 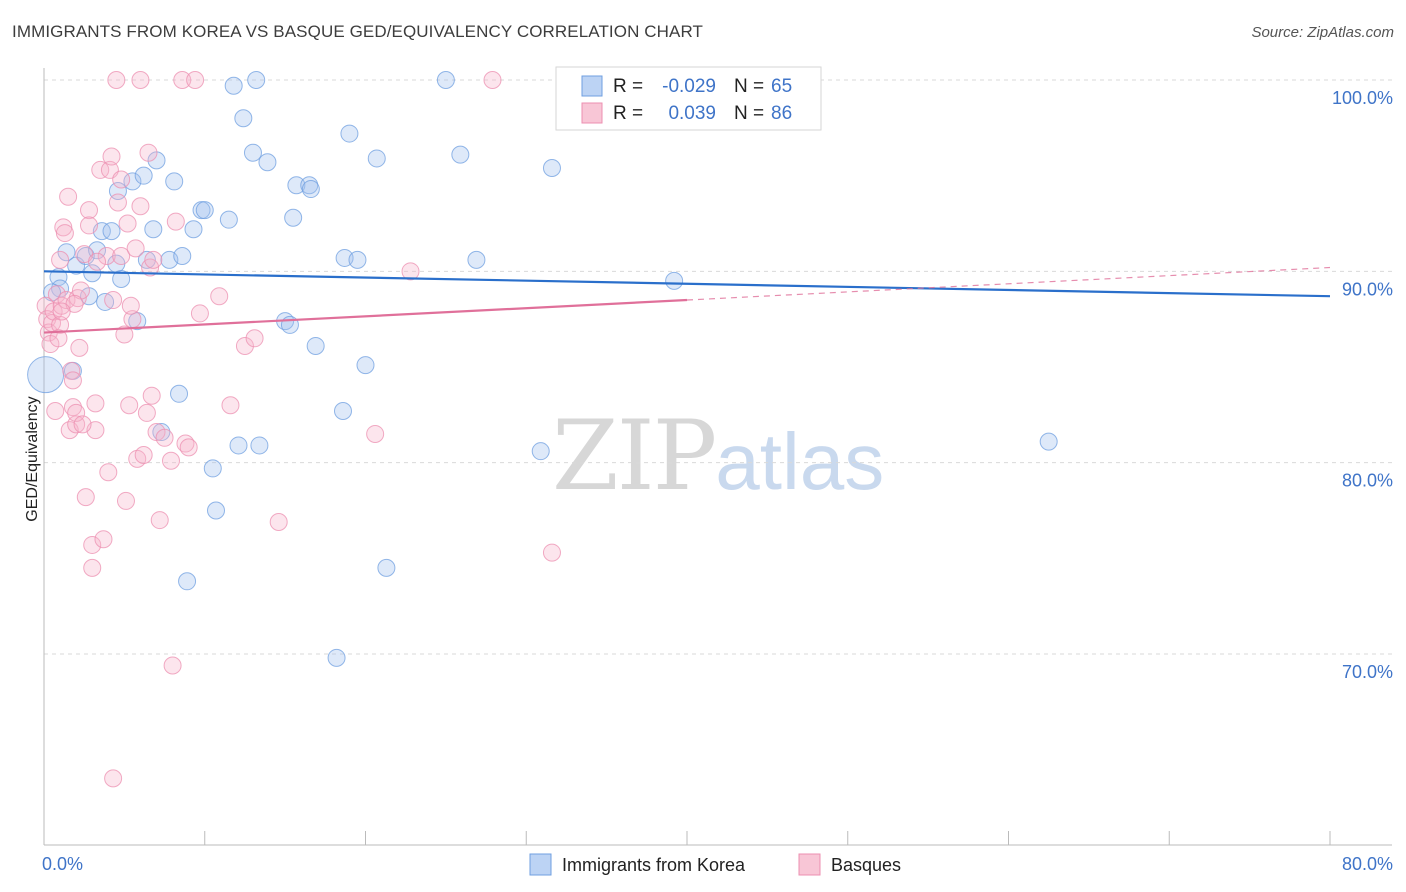 What do you see at coordinates (1367, 672) in the screenshot?
I see `y-tick-label-3: 70.0%` at bounding box center [1367, 672].